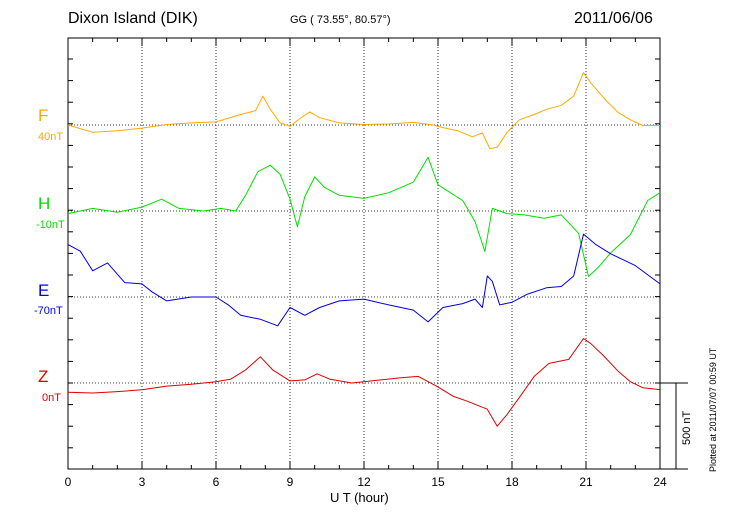 The height and width of the screenshot is (520, 730). I want to click on baseline-label-z: 0nT, so click(51, 398).